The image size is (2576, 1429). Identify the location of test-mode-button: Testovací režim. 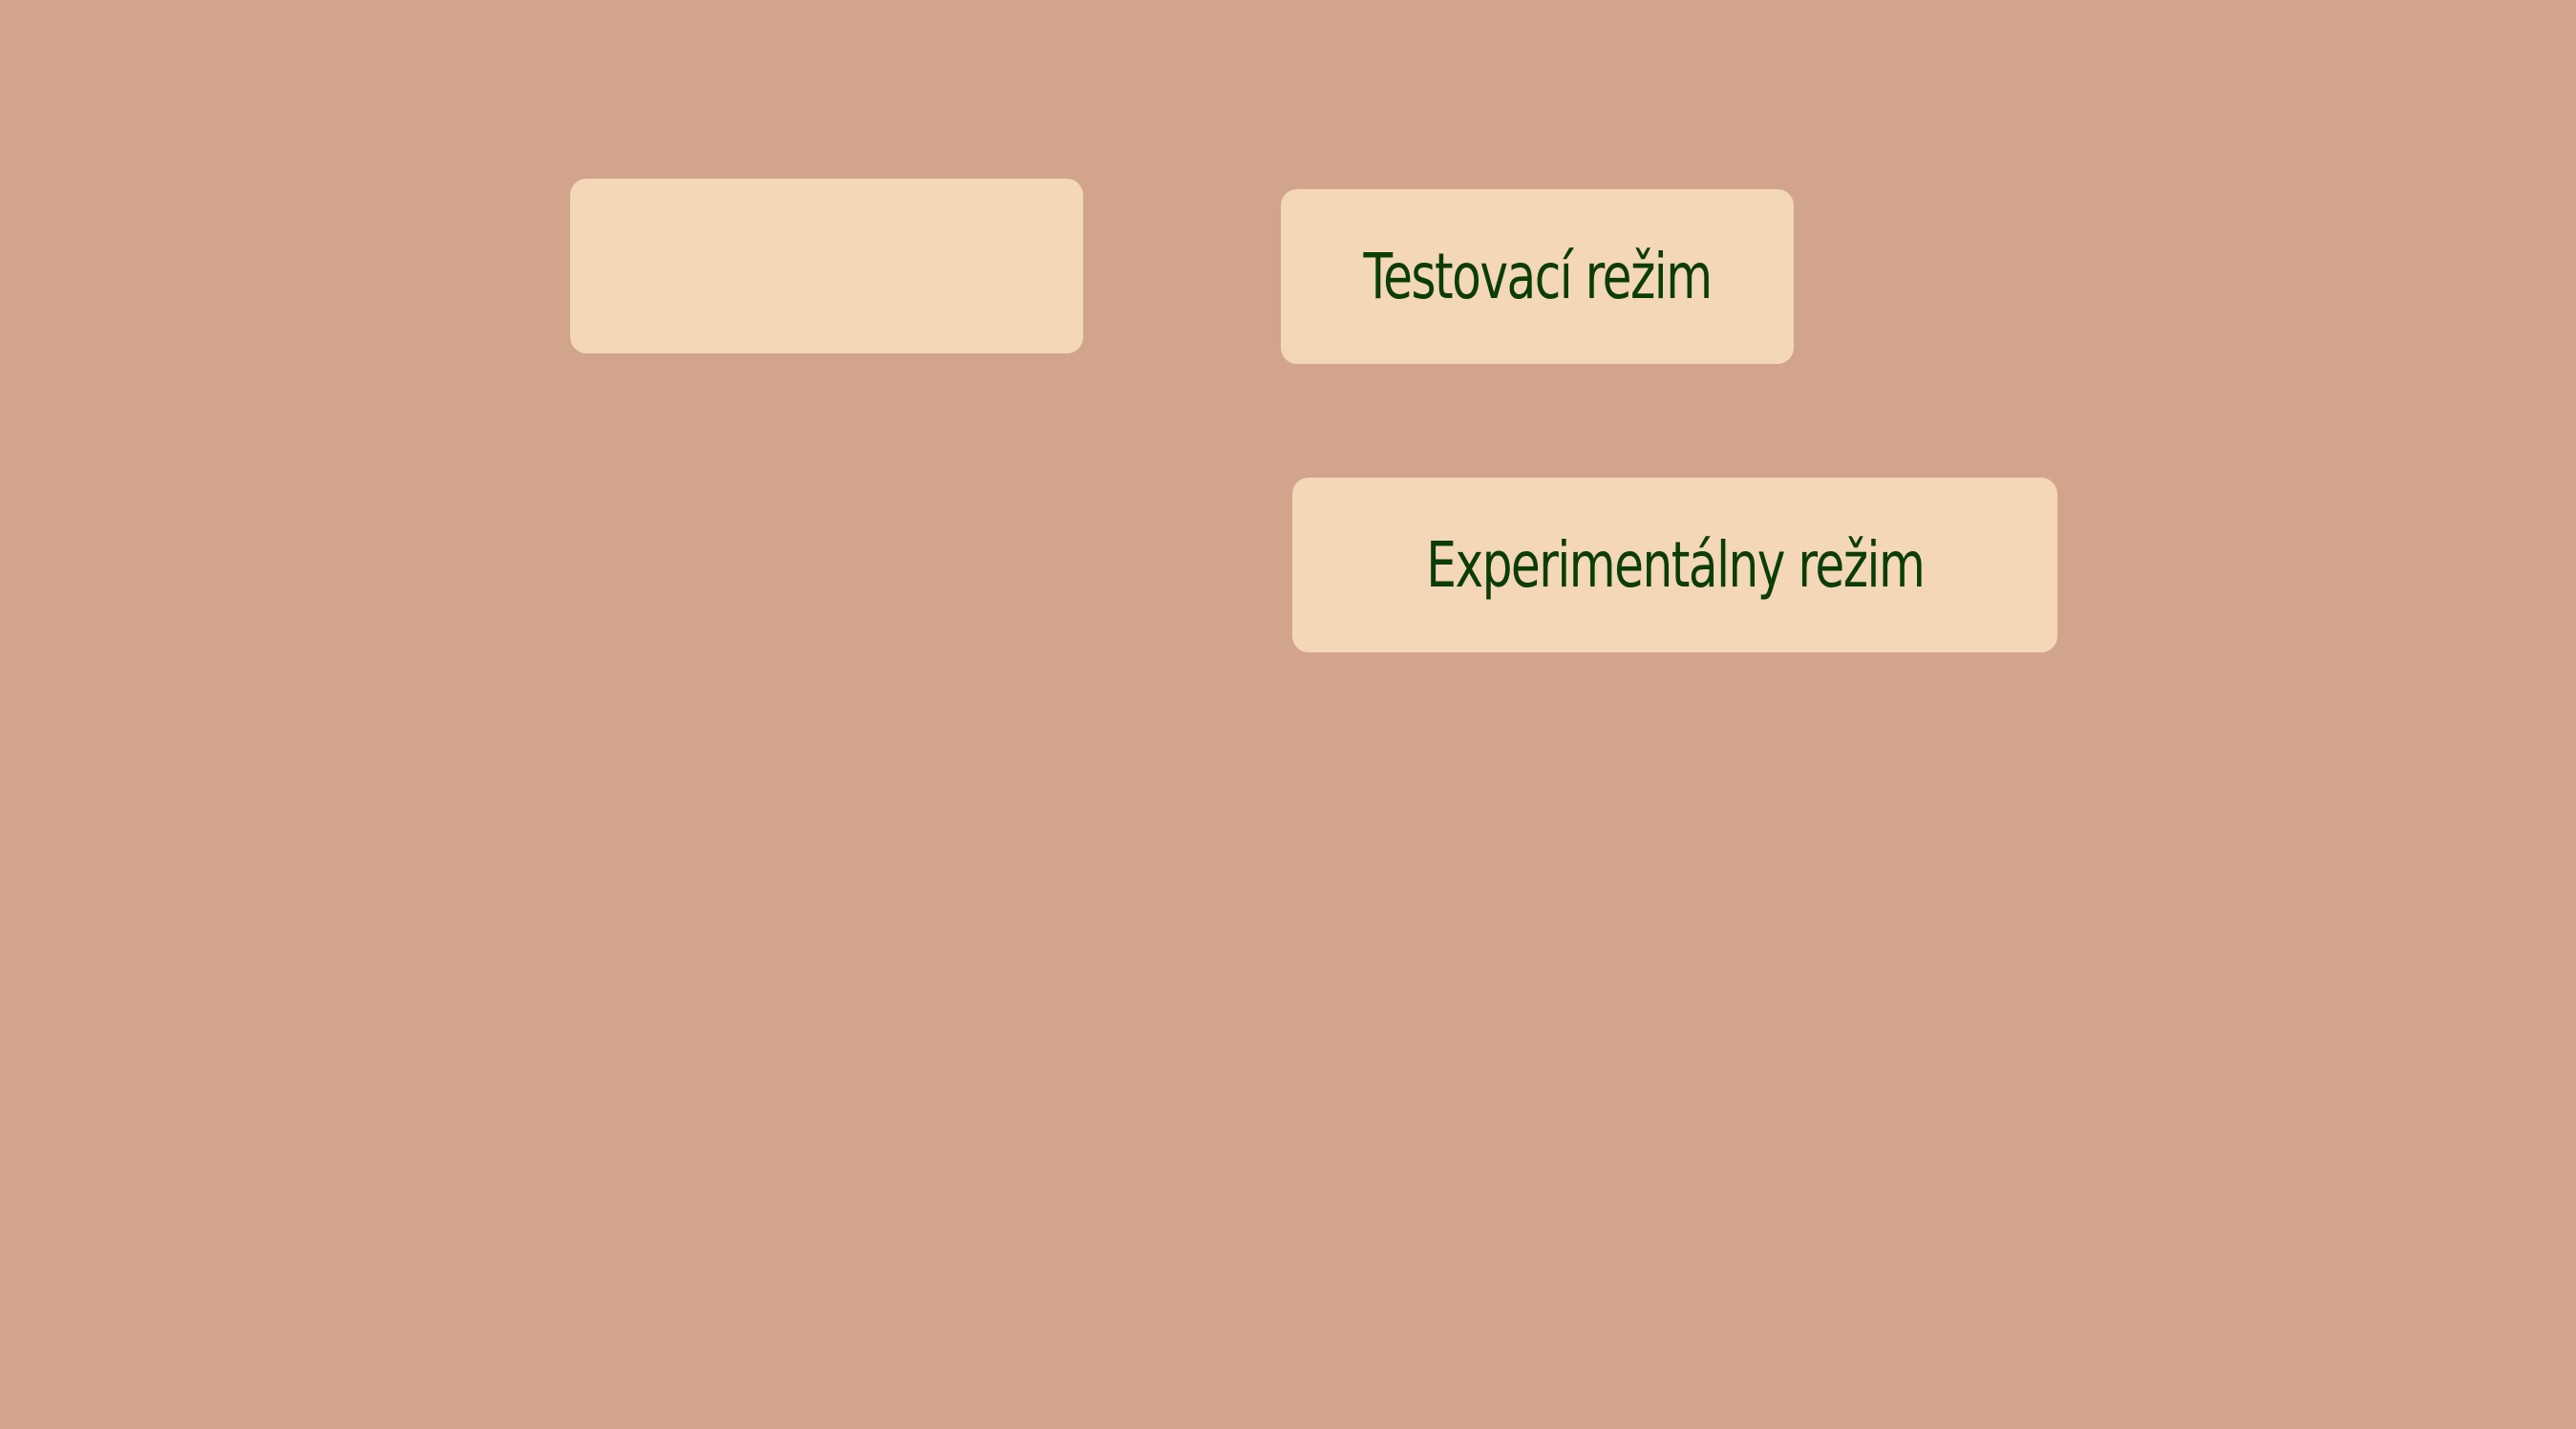
(1538, 276).